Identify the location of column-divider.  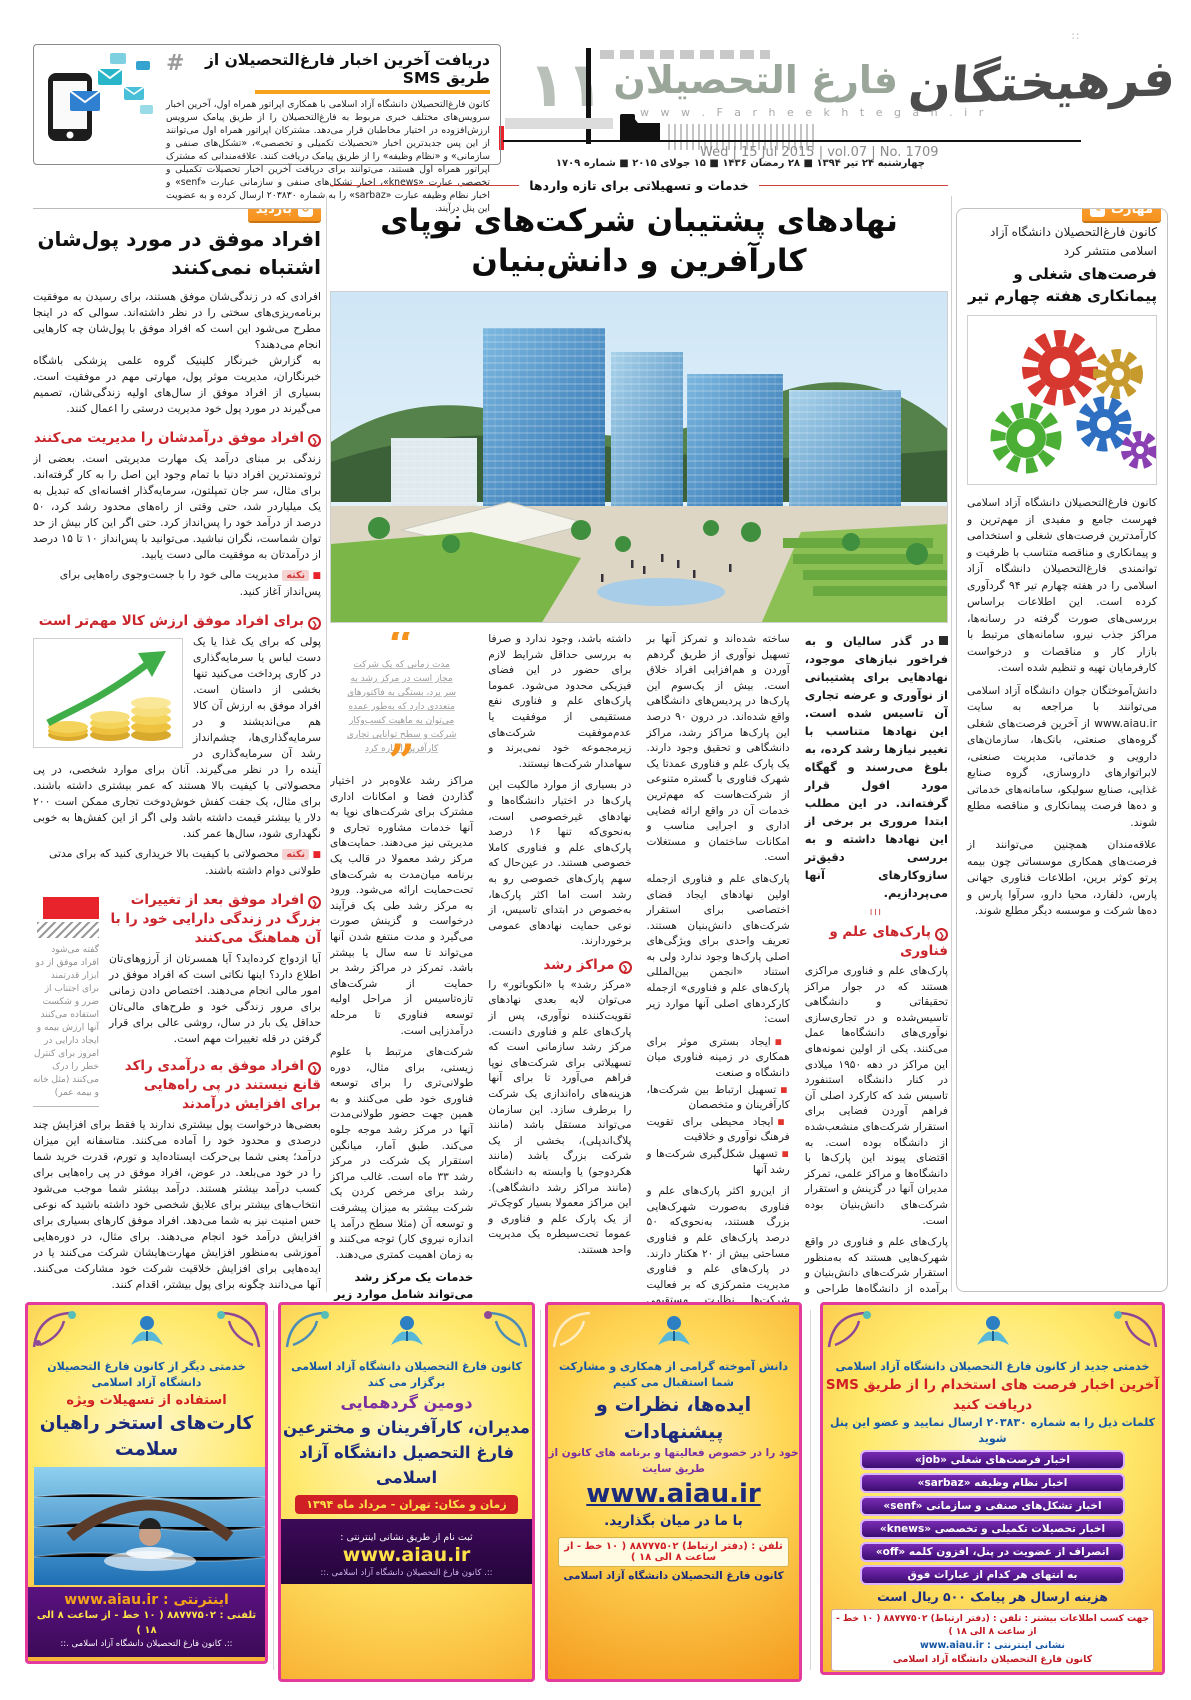
(326, 744).